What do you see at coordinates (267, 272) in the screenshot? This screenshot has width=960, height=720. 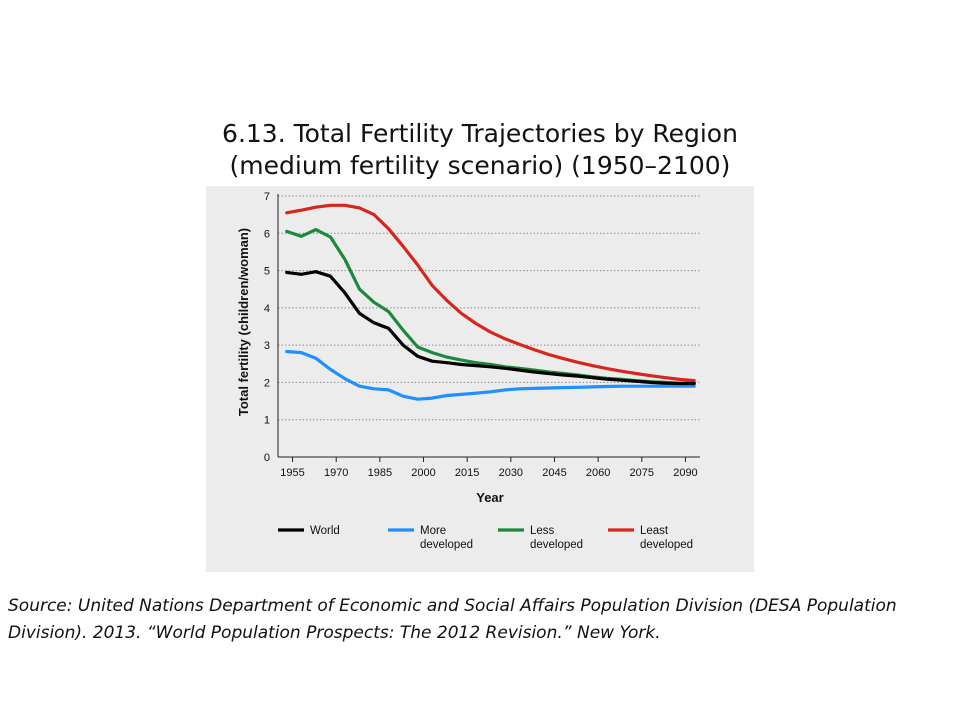 I see `y-tick-label-5: 5` at bounding box center [267, 272].